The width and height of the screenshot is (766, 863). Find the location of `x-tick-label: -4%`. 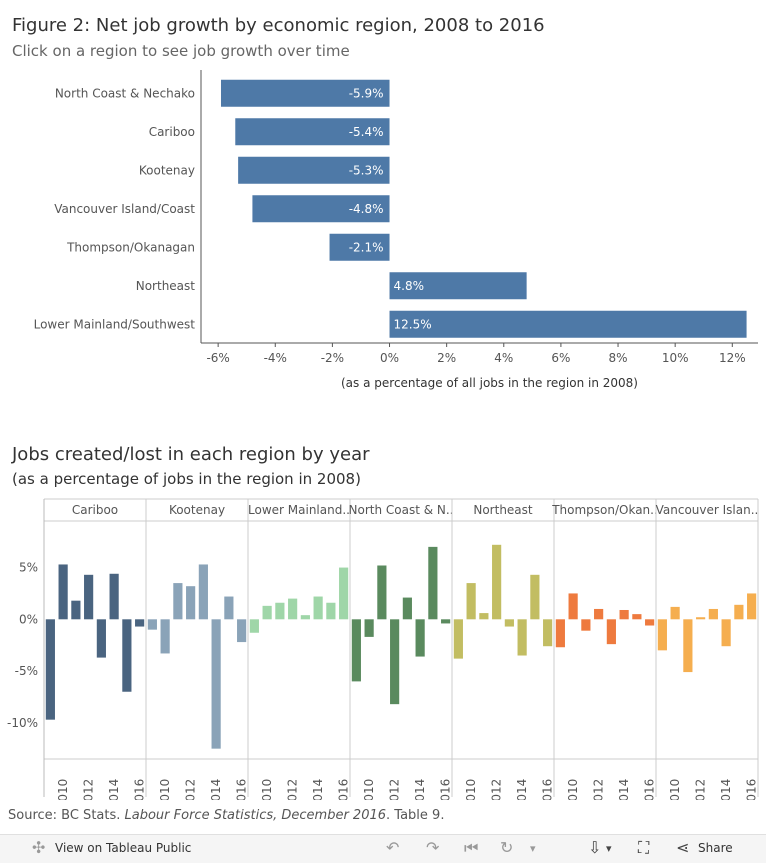

x-tick-label: -4% is located at coordinates (275, 358).